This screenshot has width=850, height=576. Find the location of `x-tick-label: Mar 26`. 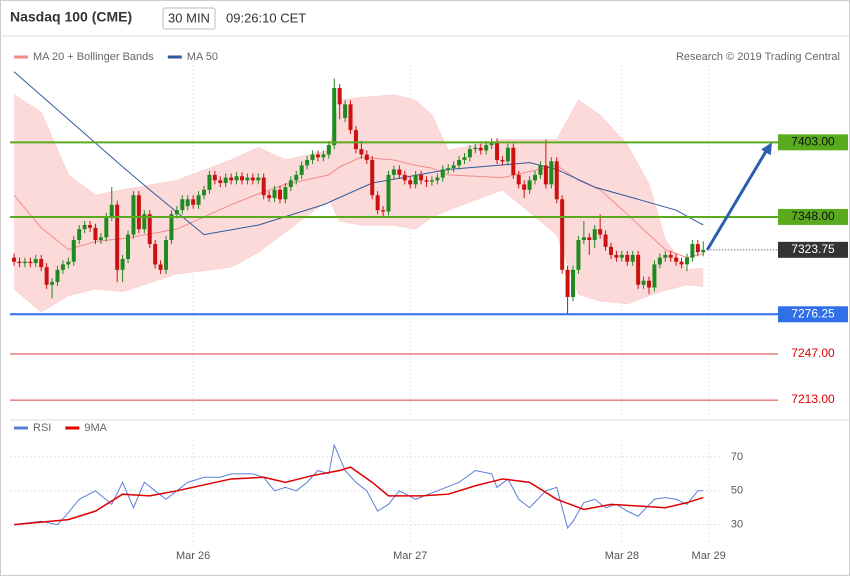

x-tick-label: Mar 26 is located at coordinates (193, 556).